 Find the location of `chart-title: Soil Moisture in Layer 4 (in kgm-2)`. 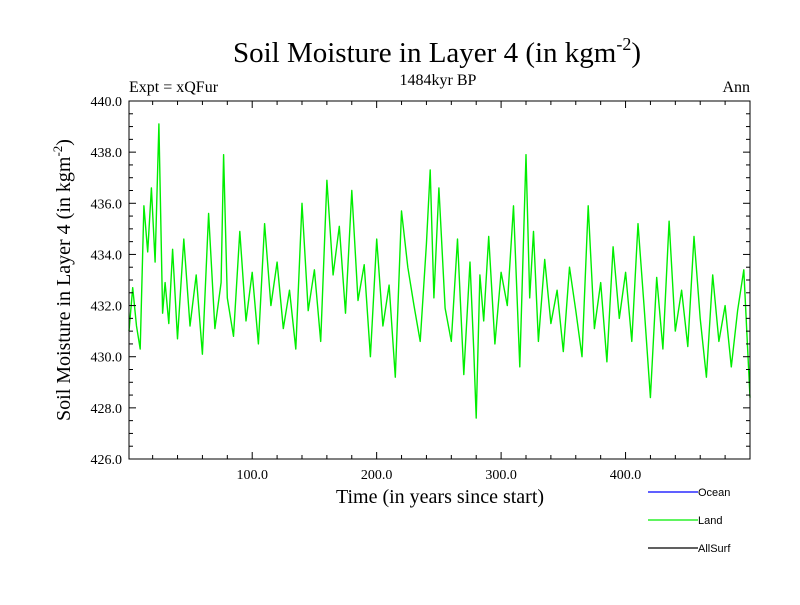

chart-title: Soil Moisture in Layer 4 (in kgm-2) is located at coordinates (437, 51).